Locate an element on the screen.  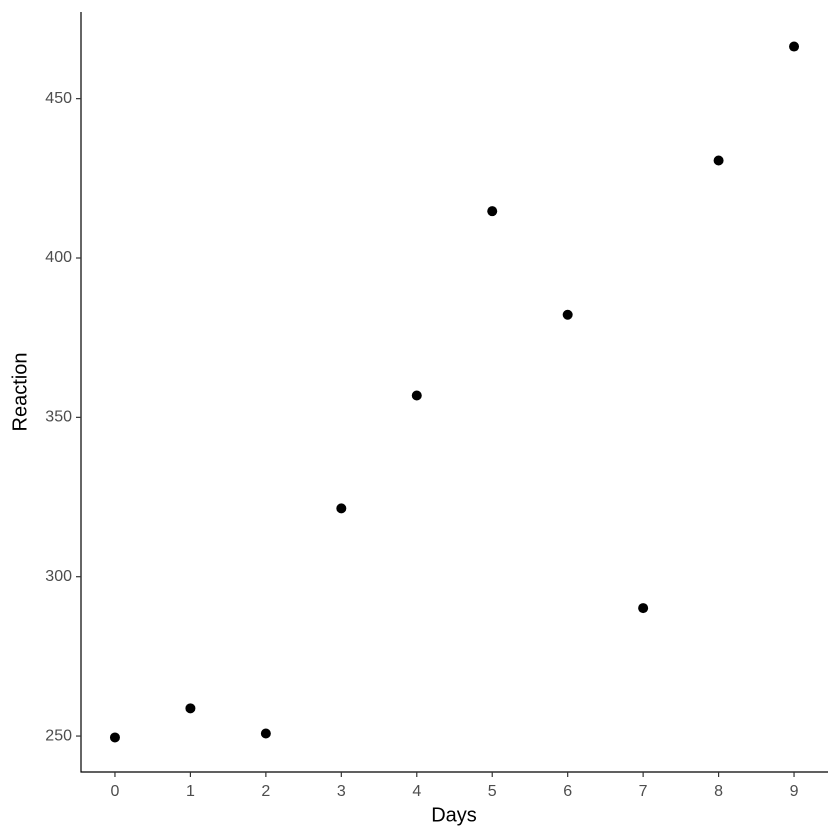
y-tick-label: 350 is located at coordinates (58, 417).